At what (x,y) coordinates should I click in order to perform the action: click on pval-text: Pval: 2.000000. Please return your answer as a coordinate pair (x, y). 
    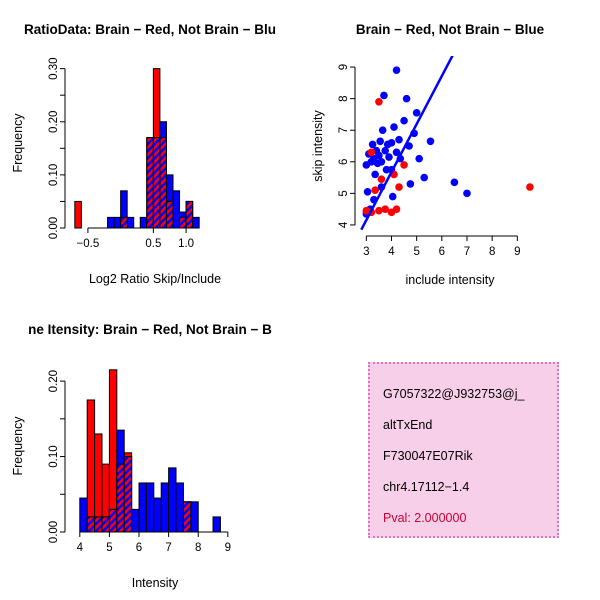
    Looking at the image, I should click on (425, 518).